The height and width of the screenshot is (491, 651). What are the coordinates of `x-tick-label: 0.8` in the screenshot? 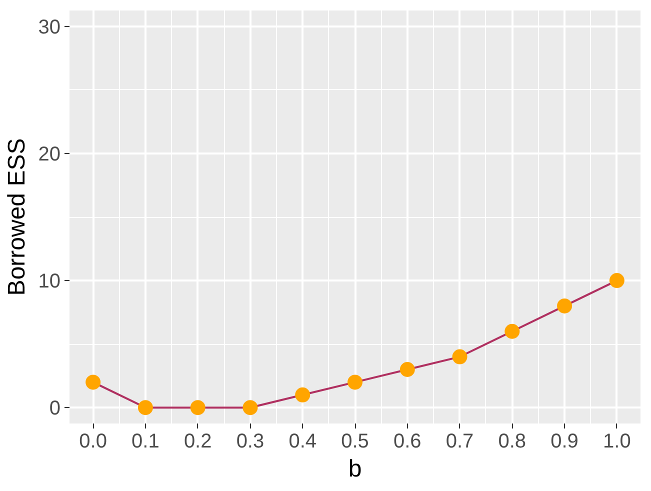 It's located at (512, 441).